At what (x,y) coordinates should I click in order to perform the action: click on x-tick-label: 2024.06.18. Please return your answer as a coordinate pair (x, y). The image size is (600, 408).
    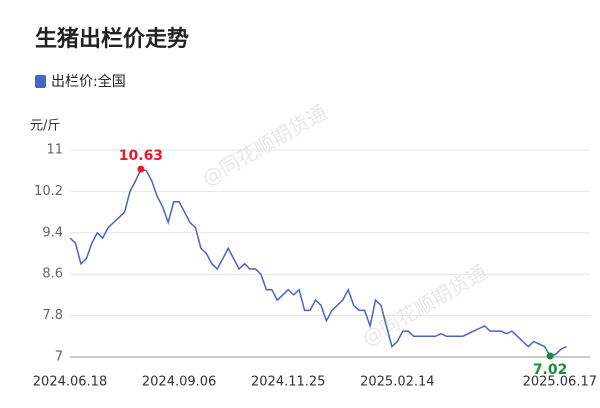
    Looking at the image, I should click on (70, 382).